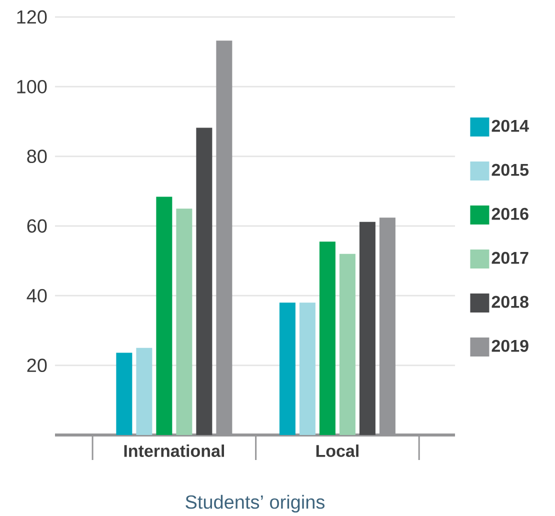 This screenshot has height=516, width=555. What do you see at coordinates (510, 126) in the screenshot?
I see `legend-label: 2014` at bounding box center [510, 126].